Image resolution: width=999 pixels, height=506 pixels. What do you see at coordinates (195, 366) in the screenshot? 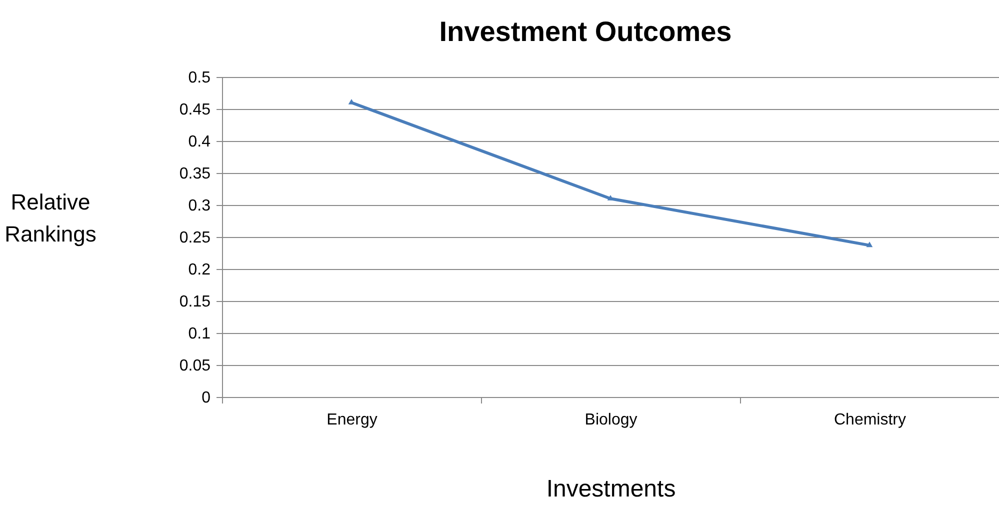
I see `y-tick-label: 0.05` at bounding box center [195, 366].